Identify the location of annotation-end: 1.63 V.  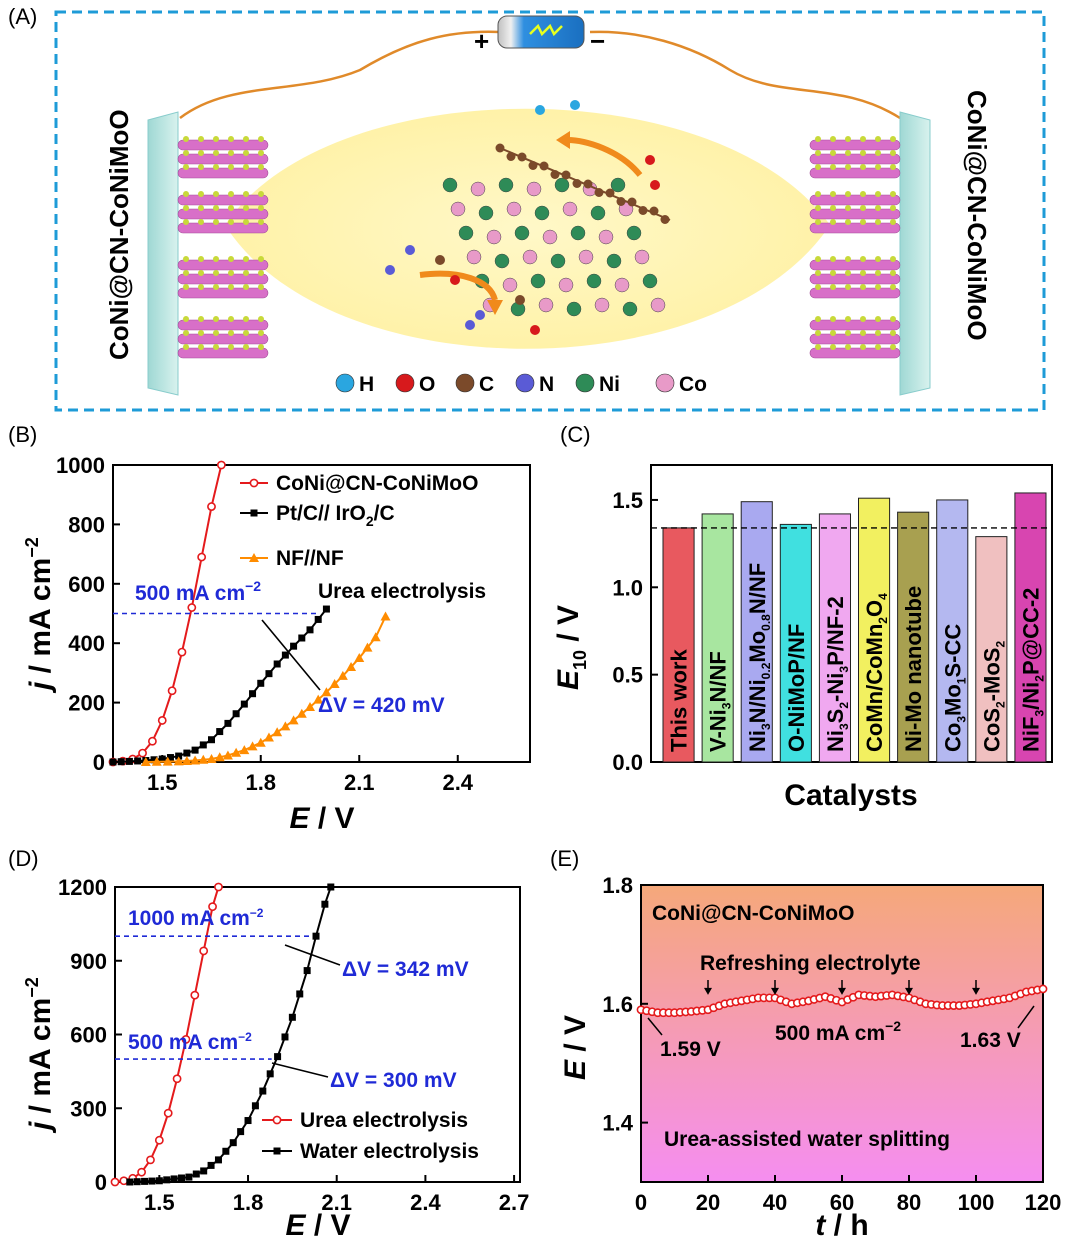
(990, 1040).